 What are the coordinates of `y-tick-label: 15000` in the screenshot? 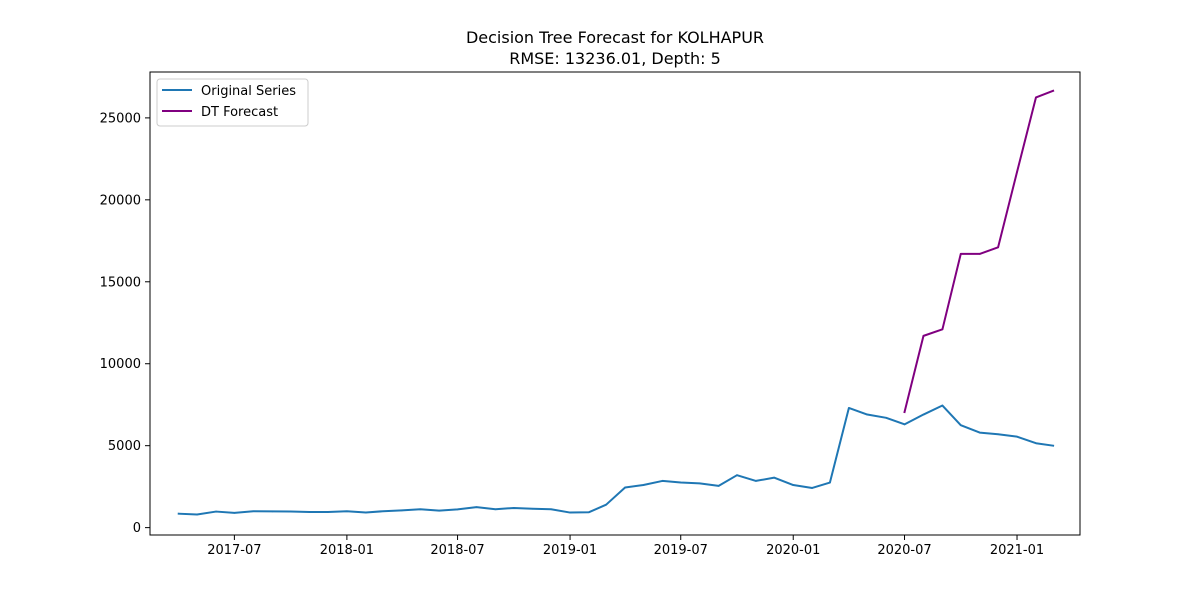 It's located at (120, 282).